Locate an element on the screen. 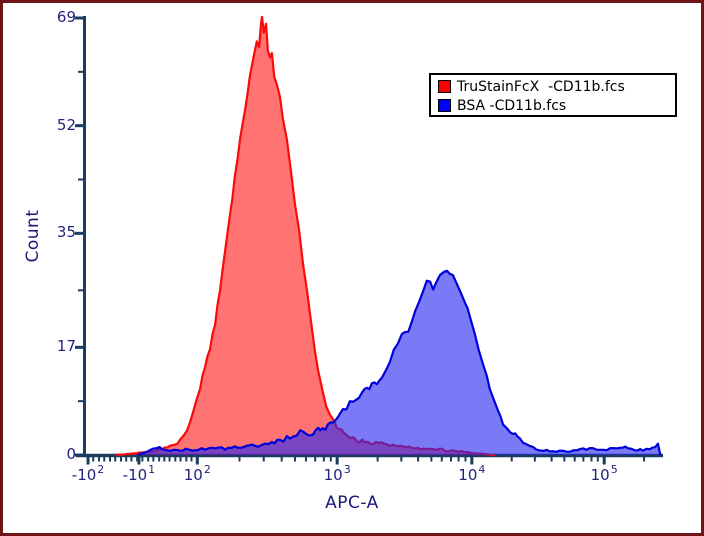  x-tick-label: -102 is located at coordinates (88, 473).